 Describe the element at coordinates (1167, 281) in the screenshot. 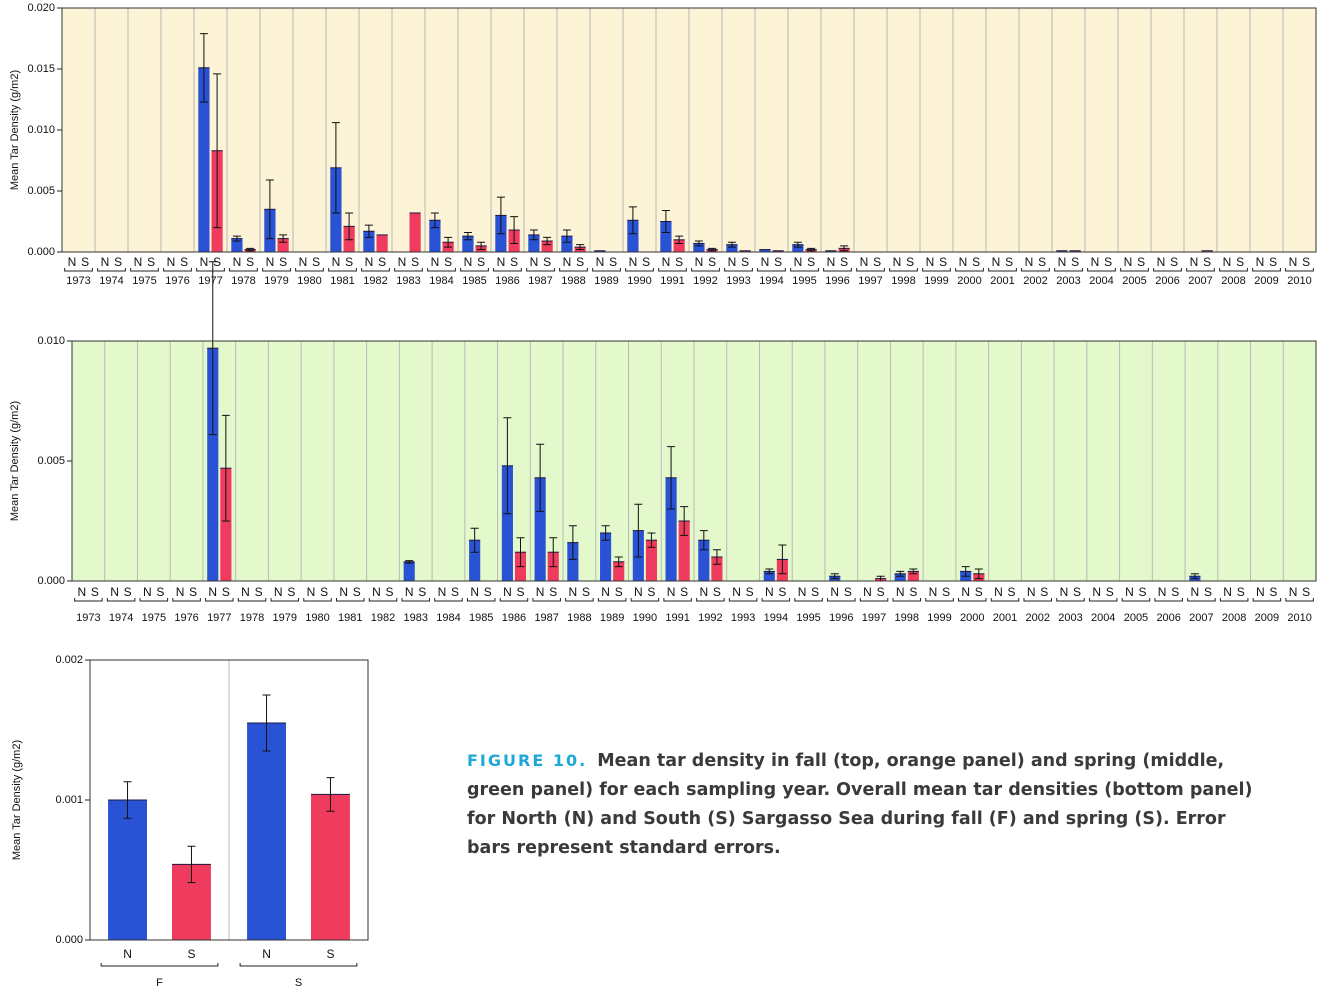

I see `x-tick-label: 2006` at that location.